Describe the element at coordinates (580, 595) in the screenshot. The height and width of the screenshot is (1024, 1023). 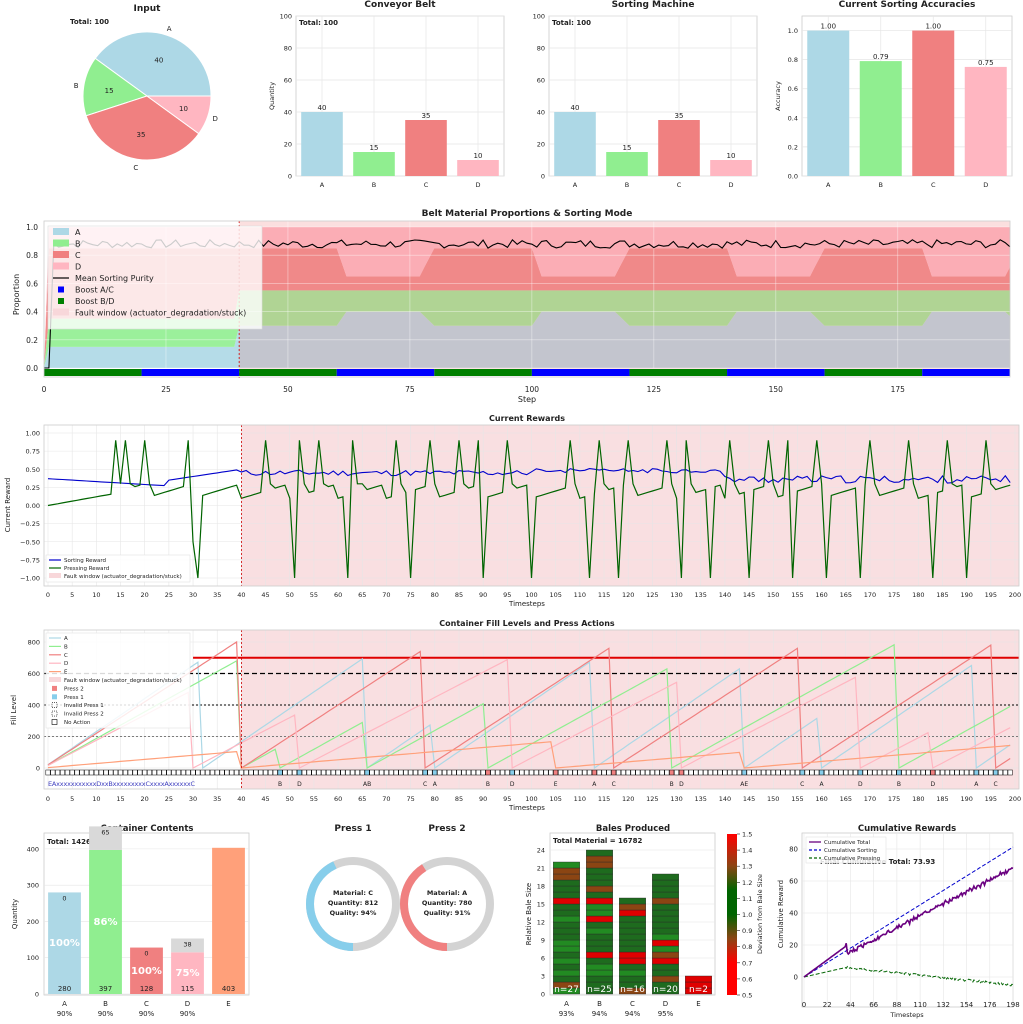
I see `rew-x-tick: 110` at that location.